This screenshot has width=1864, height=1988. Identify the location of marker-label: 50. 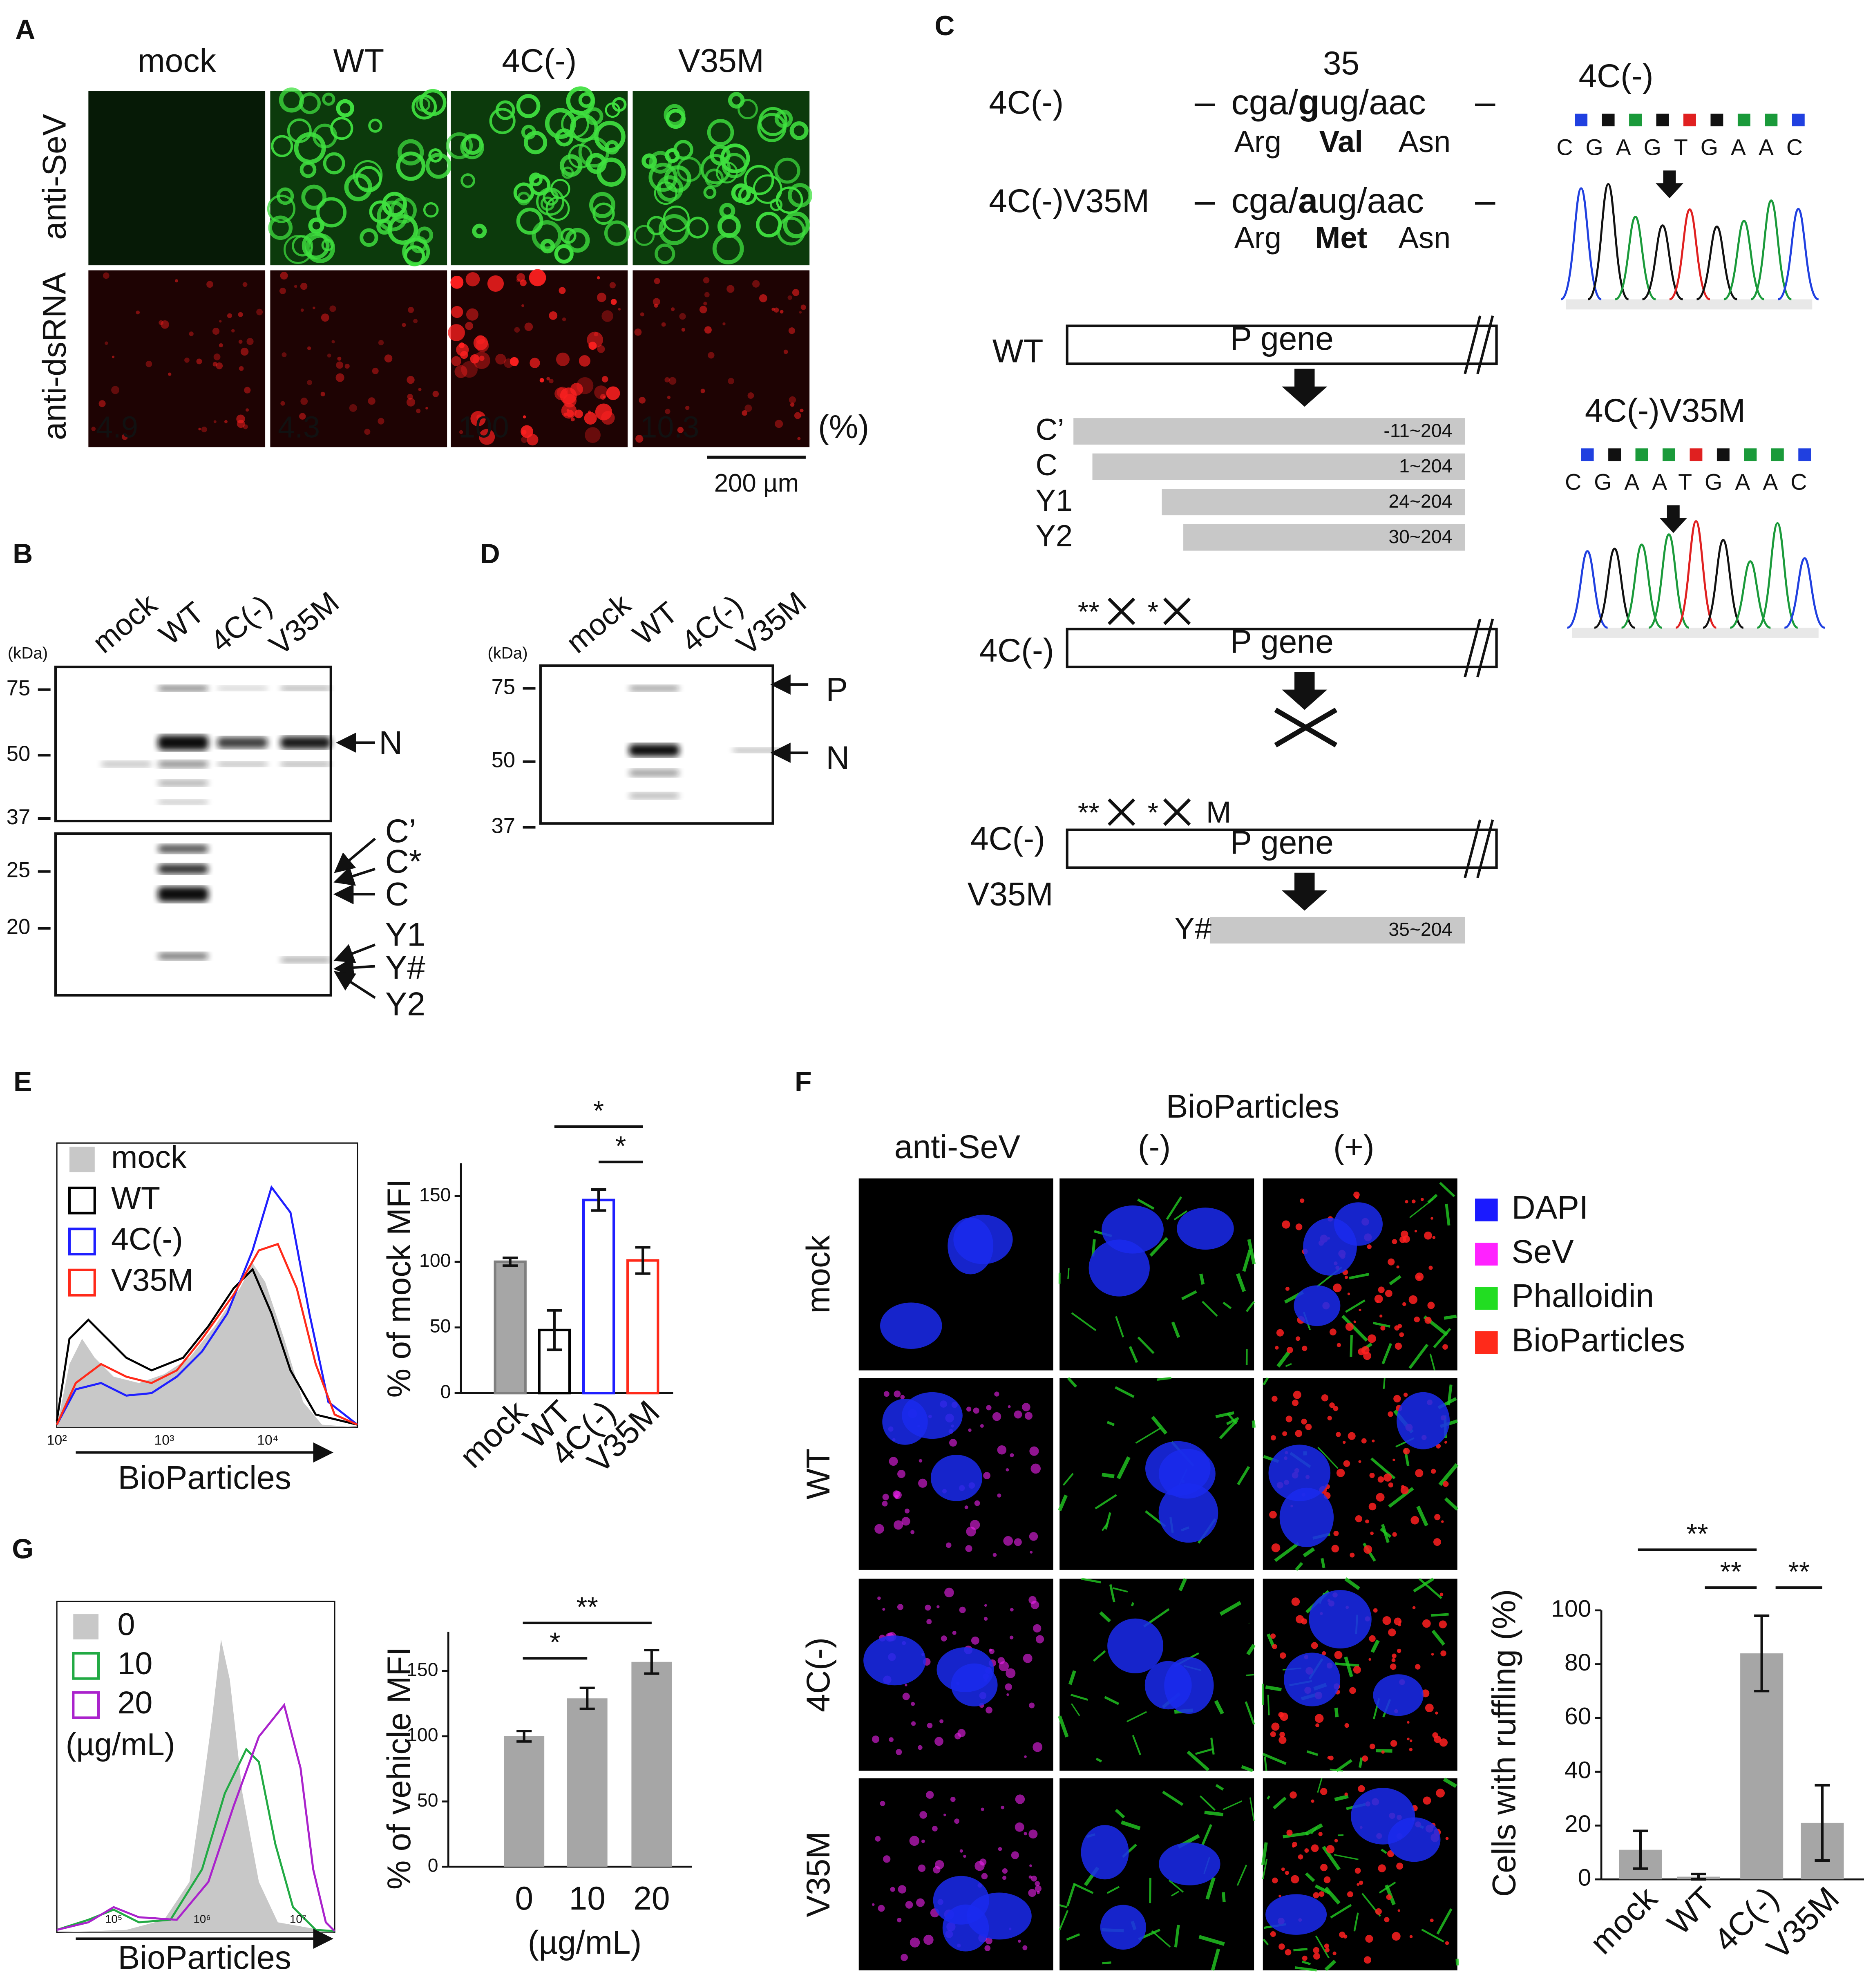
(503, 760).